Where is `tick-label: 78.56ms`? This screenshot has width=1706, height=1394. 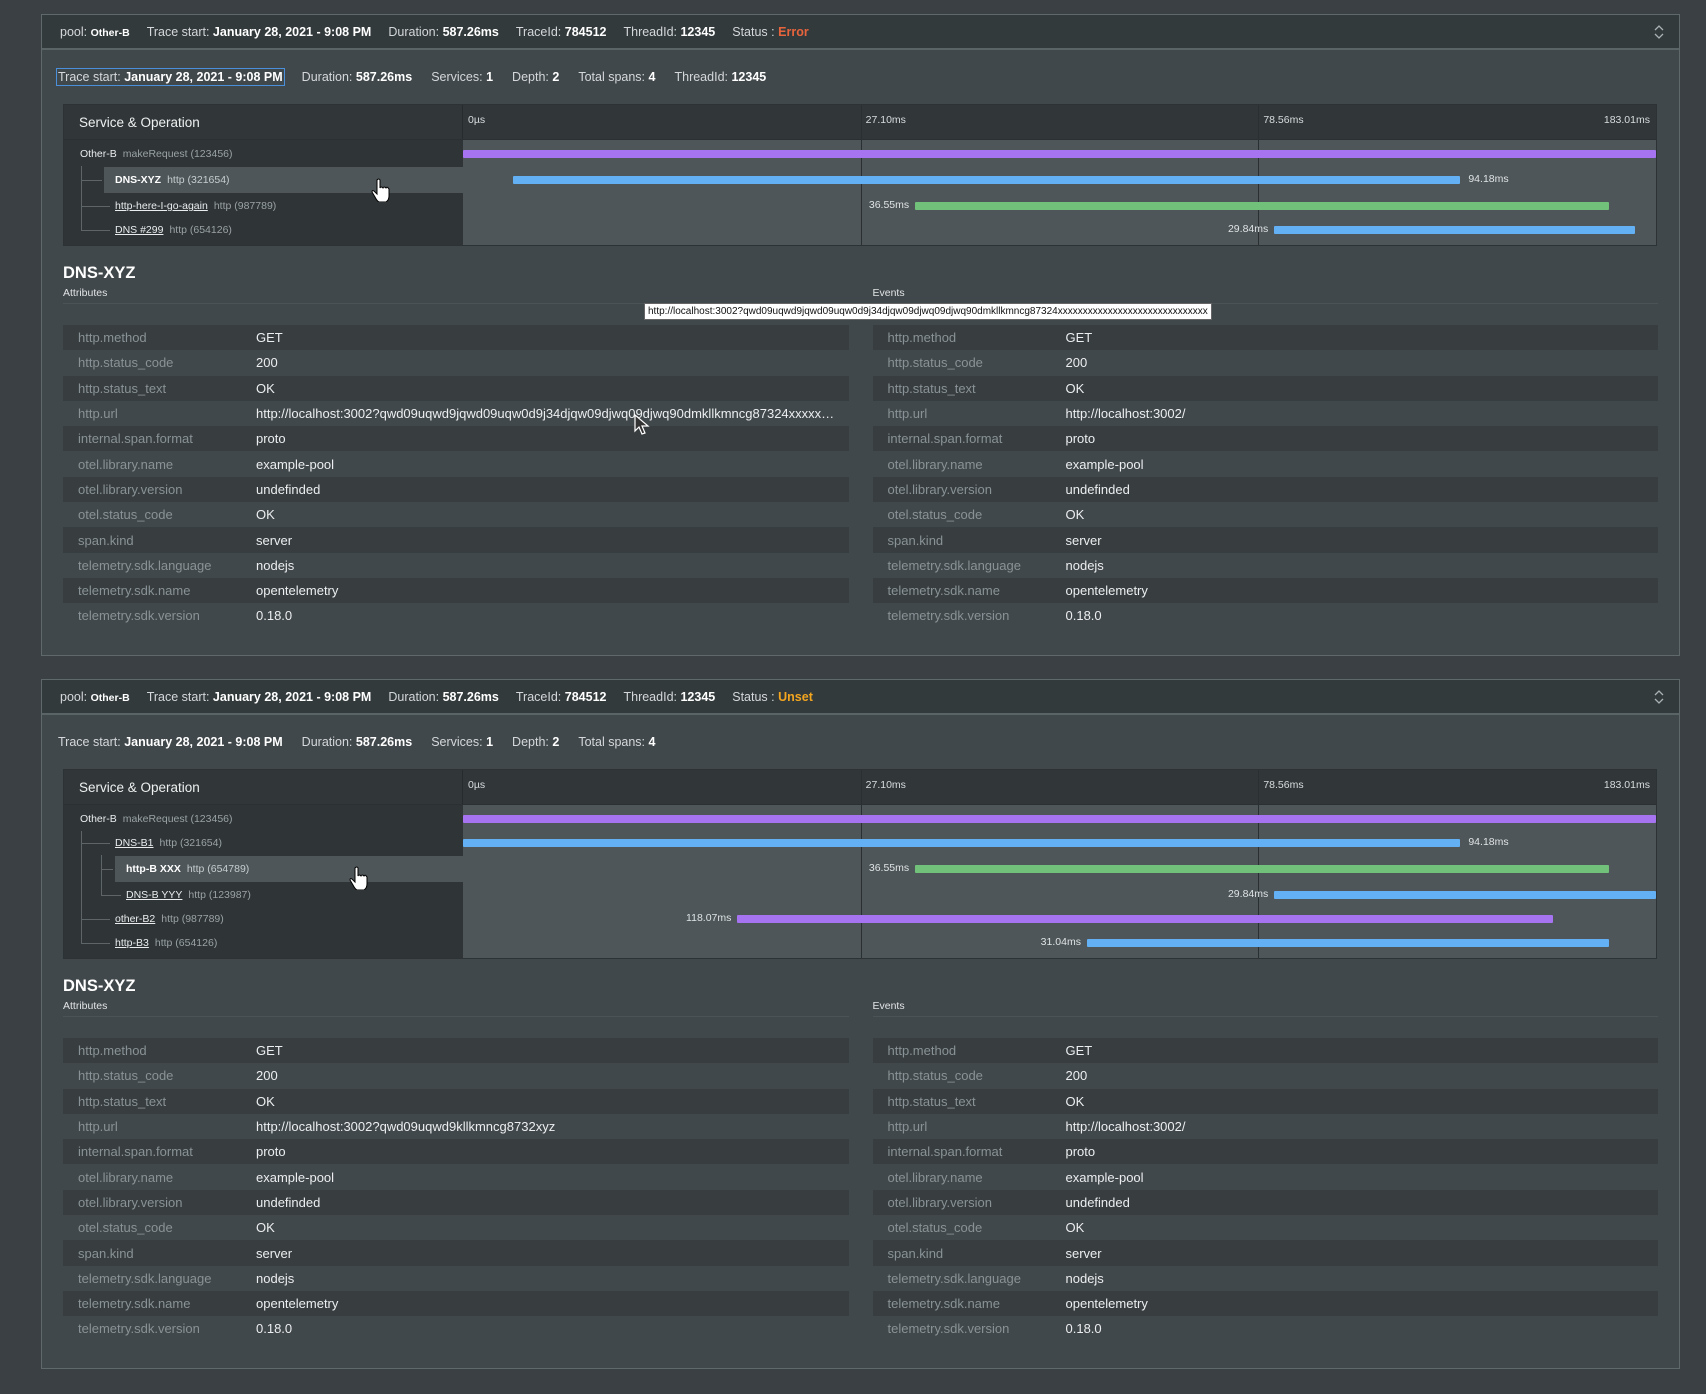 tick-label: 78.56ms is located at coordinates (1283, 120).